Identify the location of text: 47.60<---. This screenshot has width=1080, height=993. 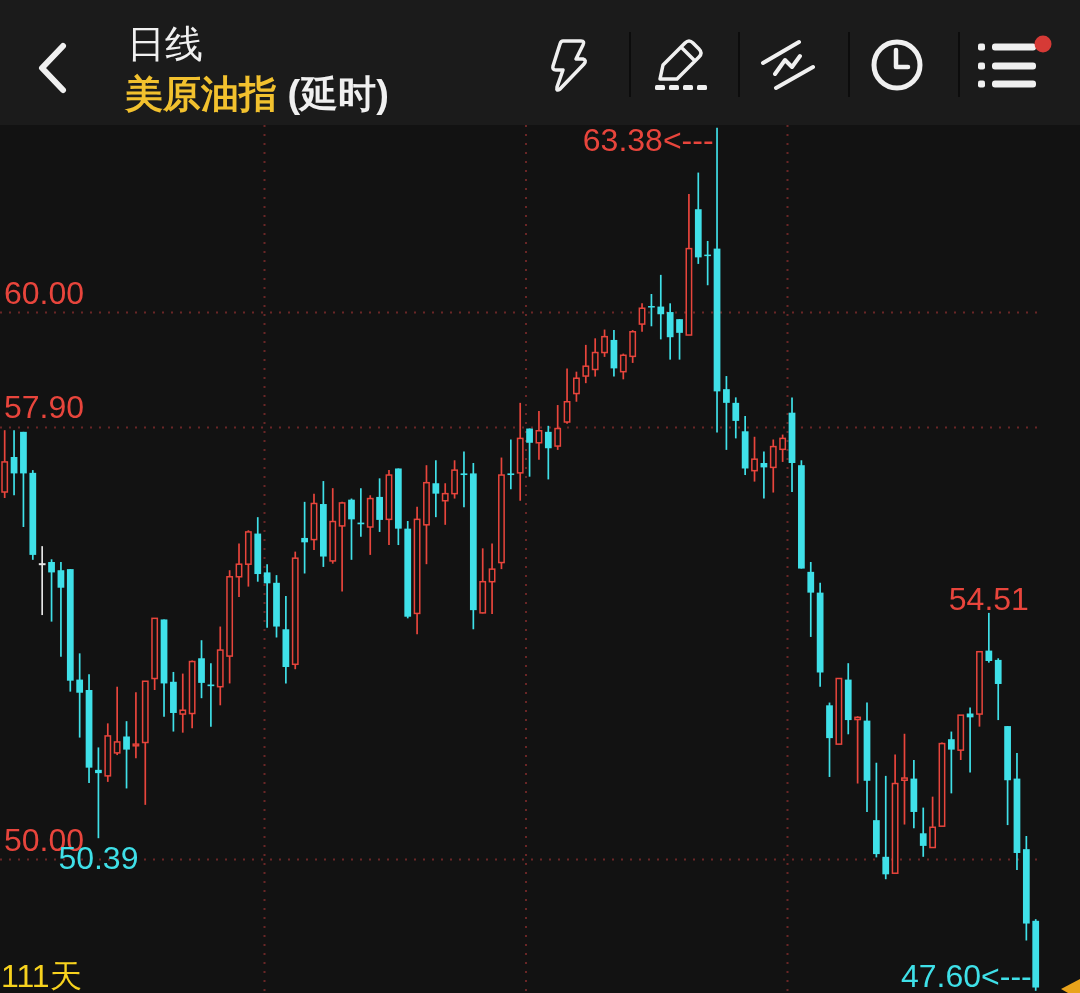
(966, 975).